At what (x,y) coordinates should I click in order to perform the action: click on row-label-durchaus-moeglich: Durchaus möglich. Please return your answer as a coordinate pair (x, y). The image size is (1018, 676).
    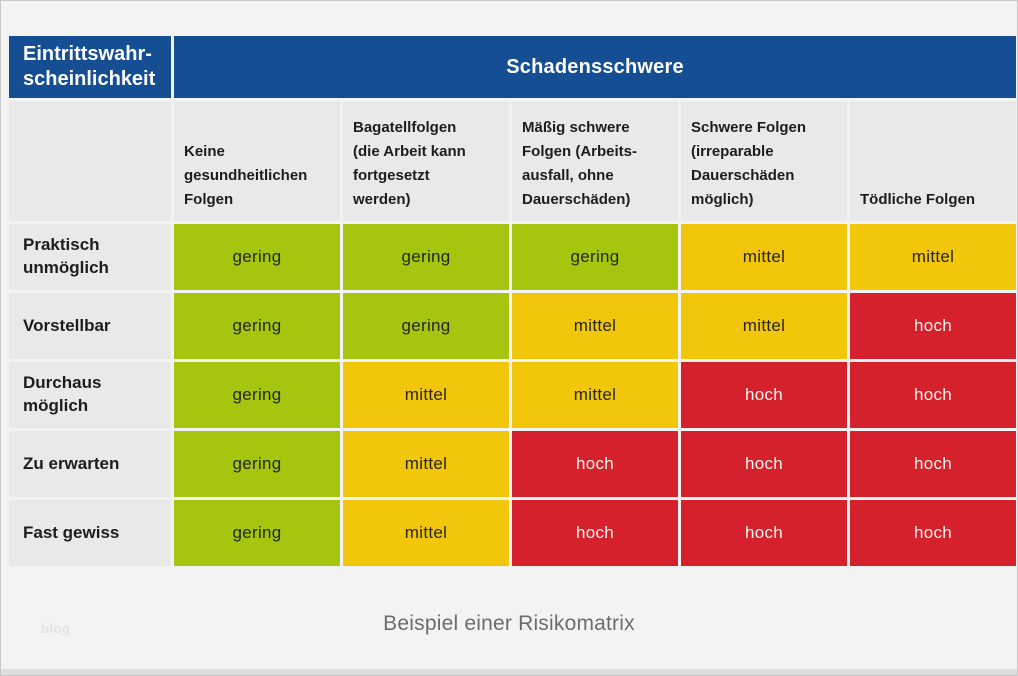
    Looking at the image, I should click on (90, 395).